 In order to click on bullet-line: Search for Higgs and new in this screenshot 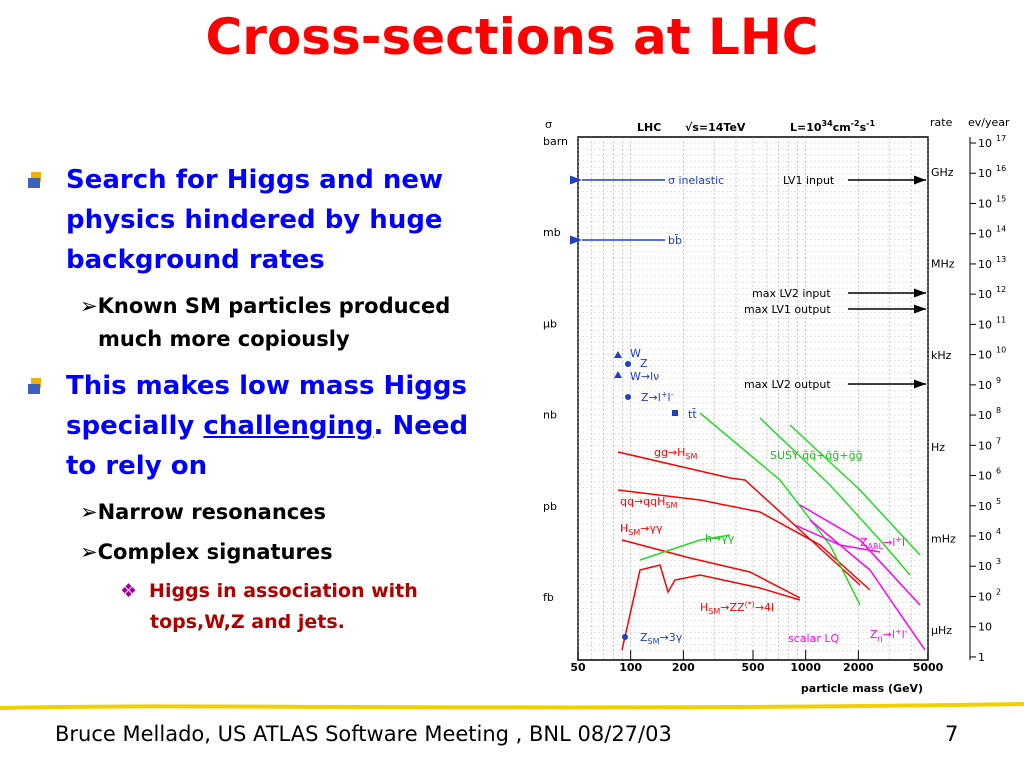, I will do `click(255, 180)`.